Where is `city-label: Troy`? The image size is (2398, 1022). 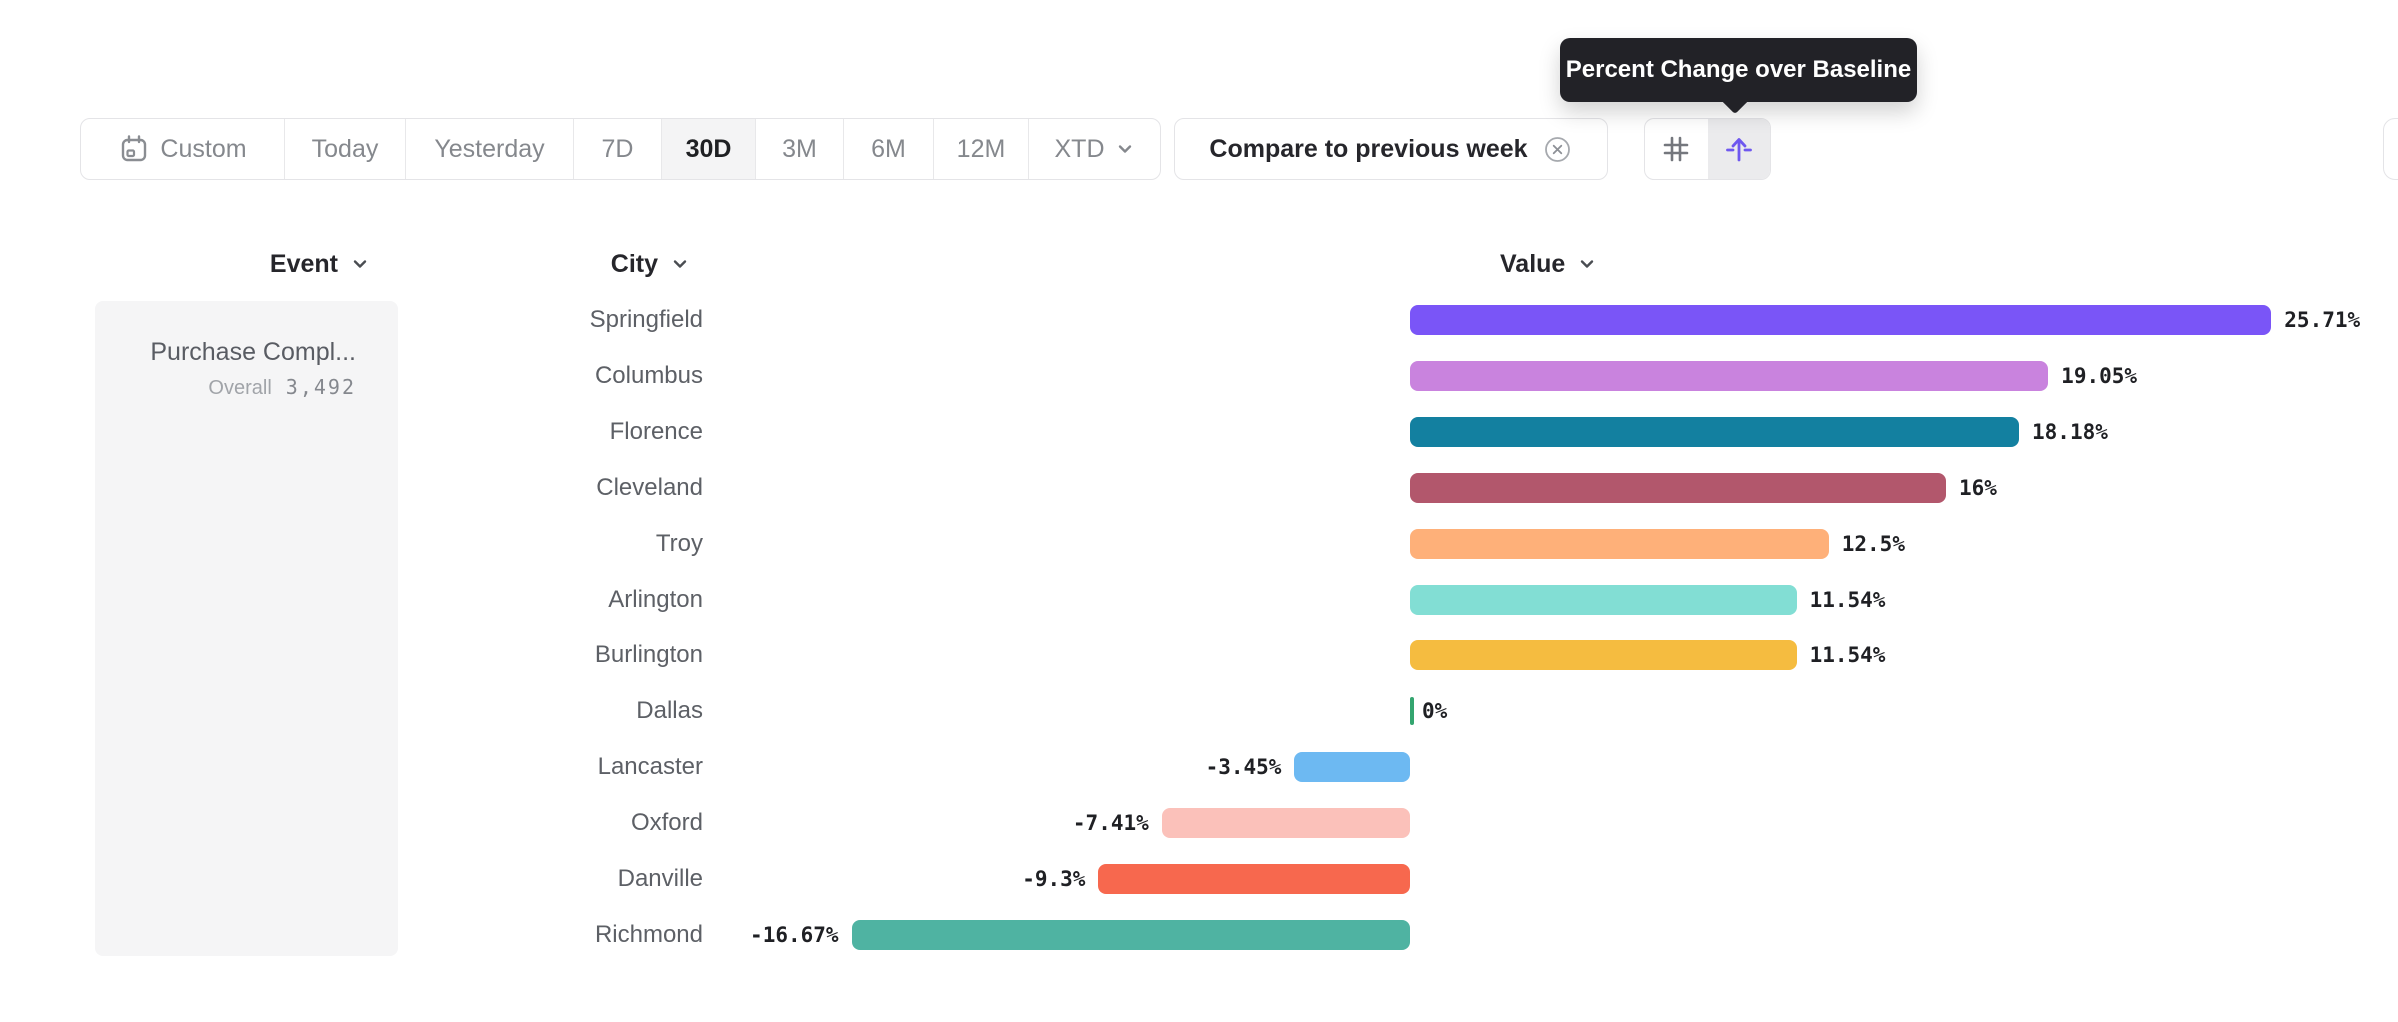 city-label: Troy is located at coordinates (679, 543).